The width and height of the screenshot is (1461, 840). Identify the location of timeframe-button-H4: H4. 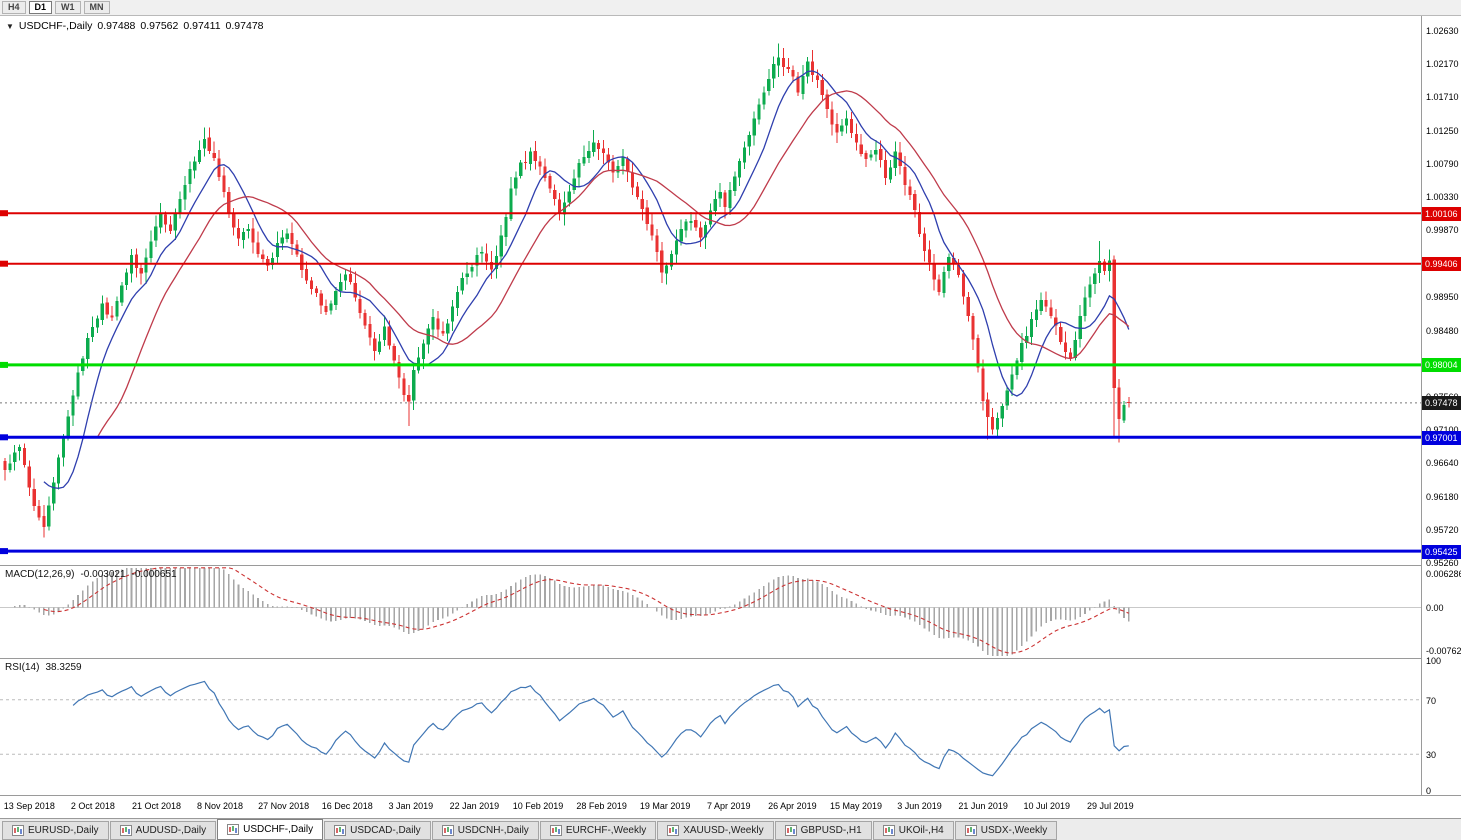
(14, 7).